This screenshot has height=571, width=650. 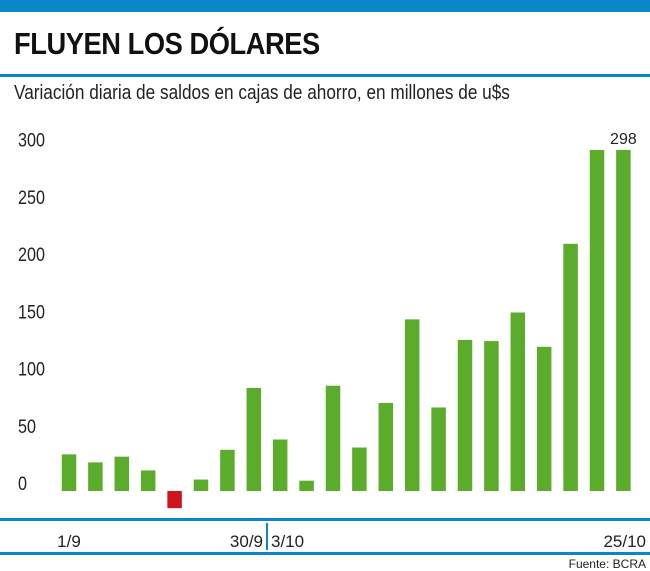 What do you see at coordinates (325, 75) in the screenshot?
I see `title-divider` at bounding box center [325, 75].